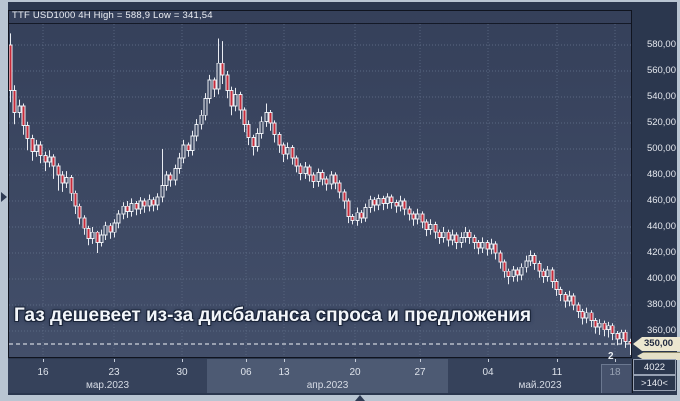  What do you see at coordinates (107, 385) in the screenshot?
I see `month-label: мар.2023` at bounding box center [107, 385].